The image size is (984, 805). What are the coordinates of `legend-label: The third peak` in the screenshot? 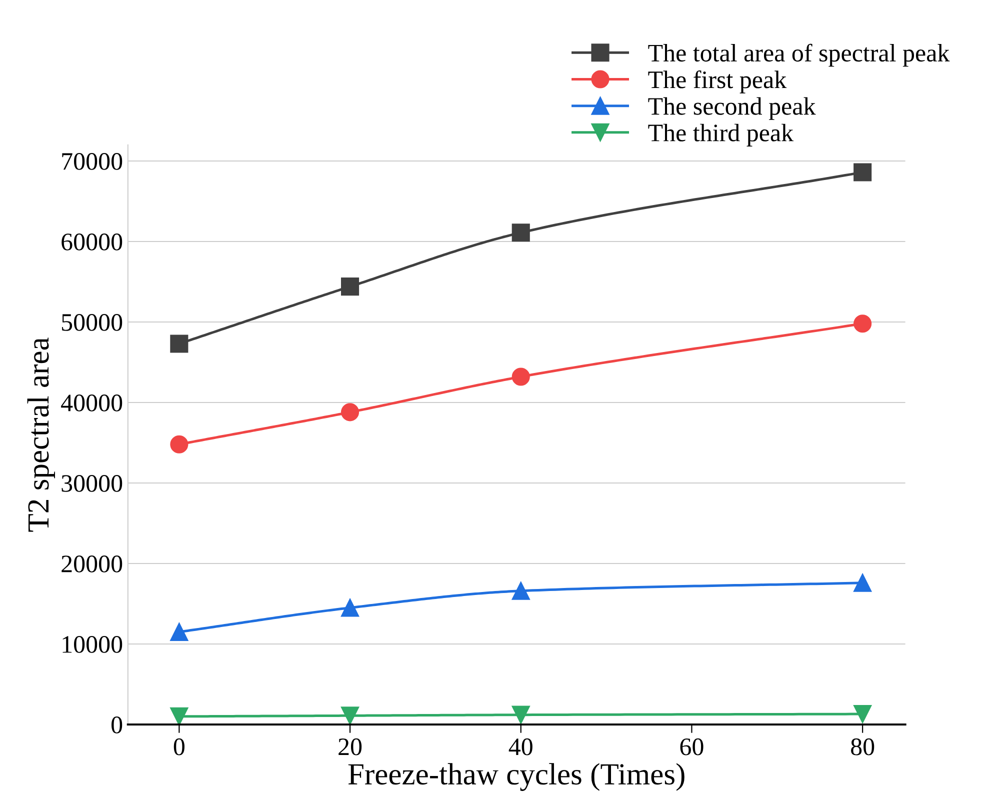 It's located at (721, 135).